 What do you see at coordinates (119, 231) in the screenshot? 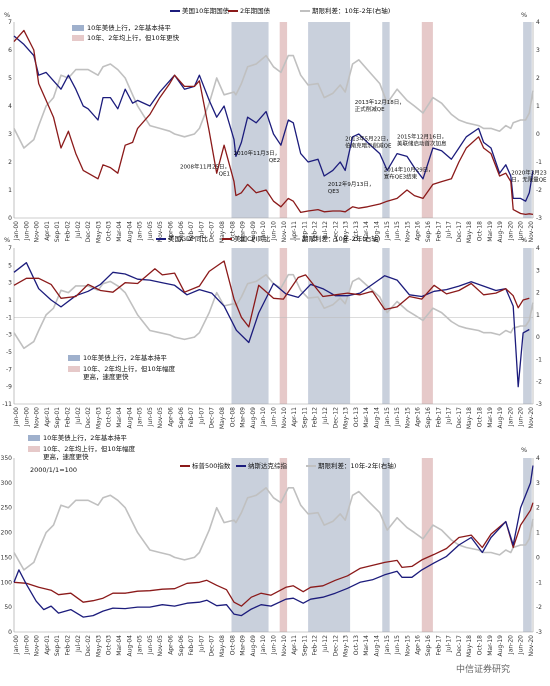
I see `x-tick-label: Mar-04` at bounding box center [119, 231].